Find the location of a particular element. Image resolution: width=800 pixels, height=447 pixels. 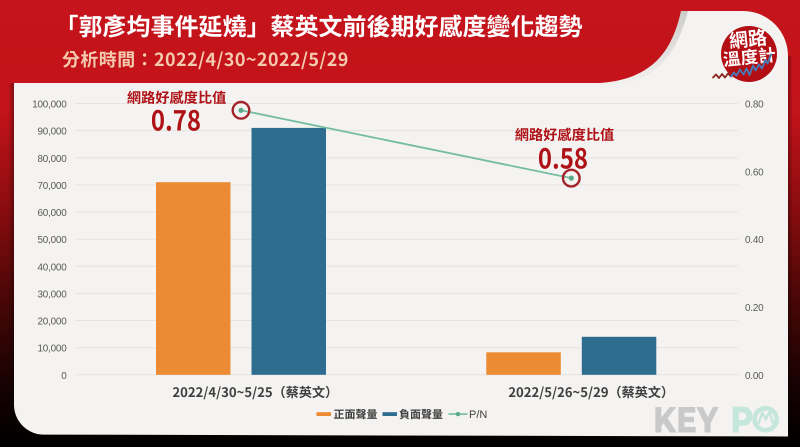

svg-text: 90,000 is located at coordinates (52, 132).